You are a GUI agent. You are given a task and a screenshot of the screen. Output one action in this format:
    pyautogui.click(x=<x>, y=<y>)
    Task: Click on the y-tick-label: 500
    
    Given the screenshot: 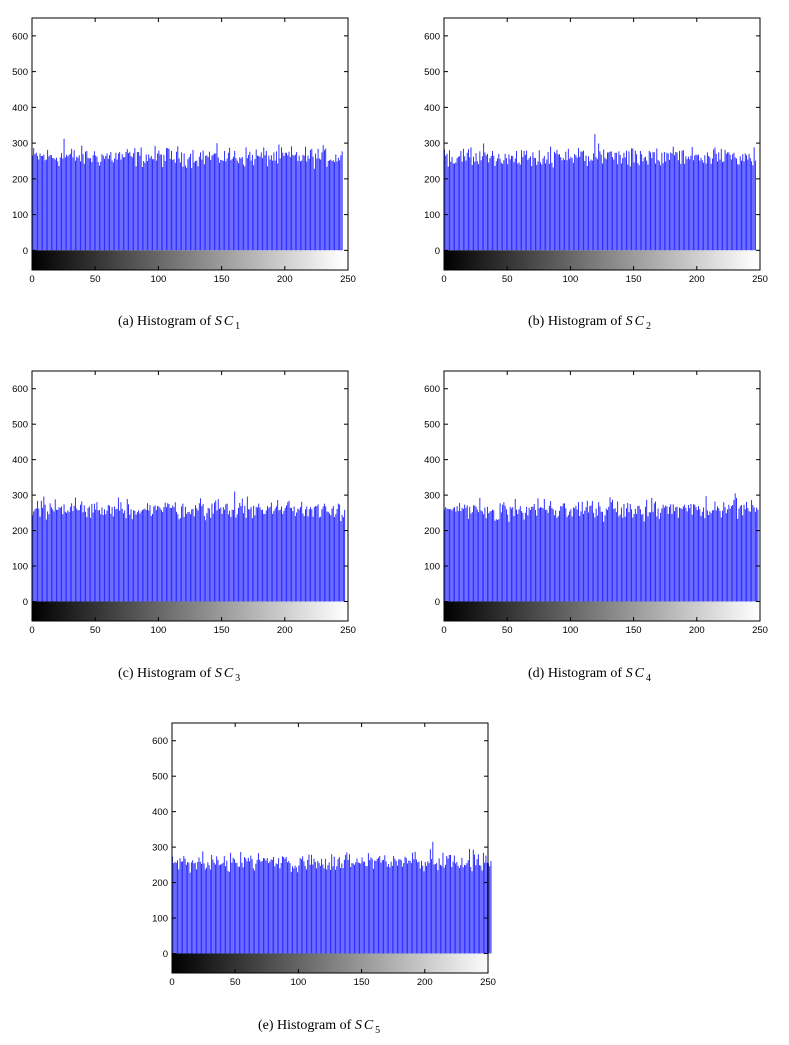 What is the action you would take?
    pyautogui.click(x=160, y=777)
    